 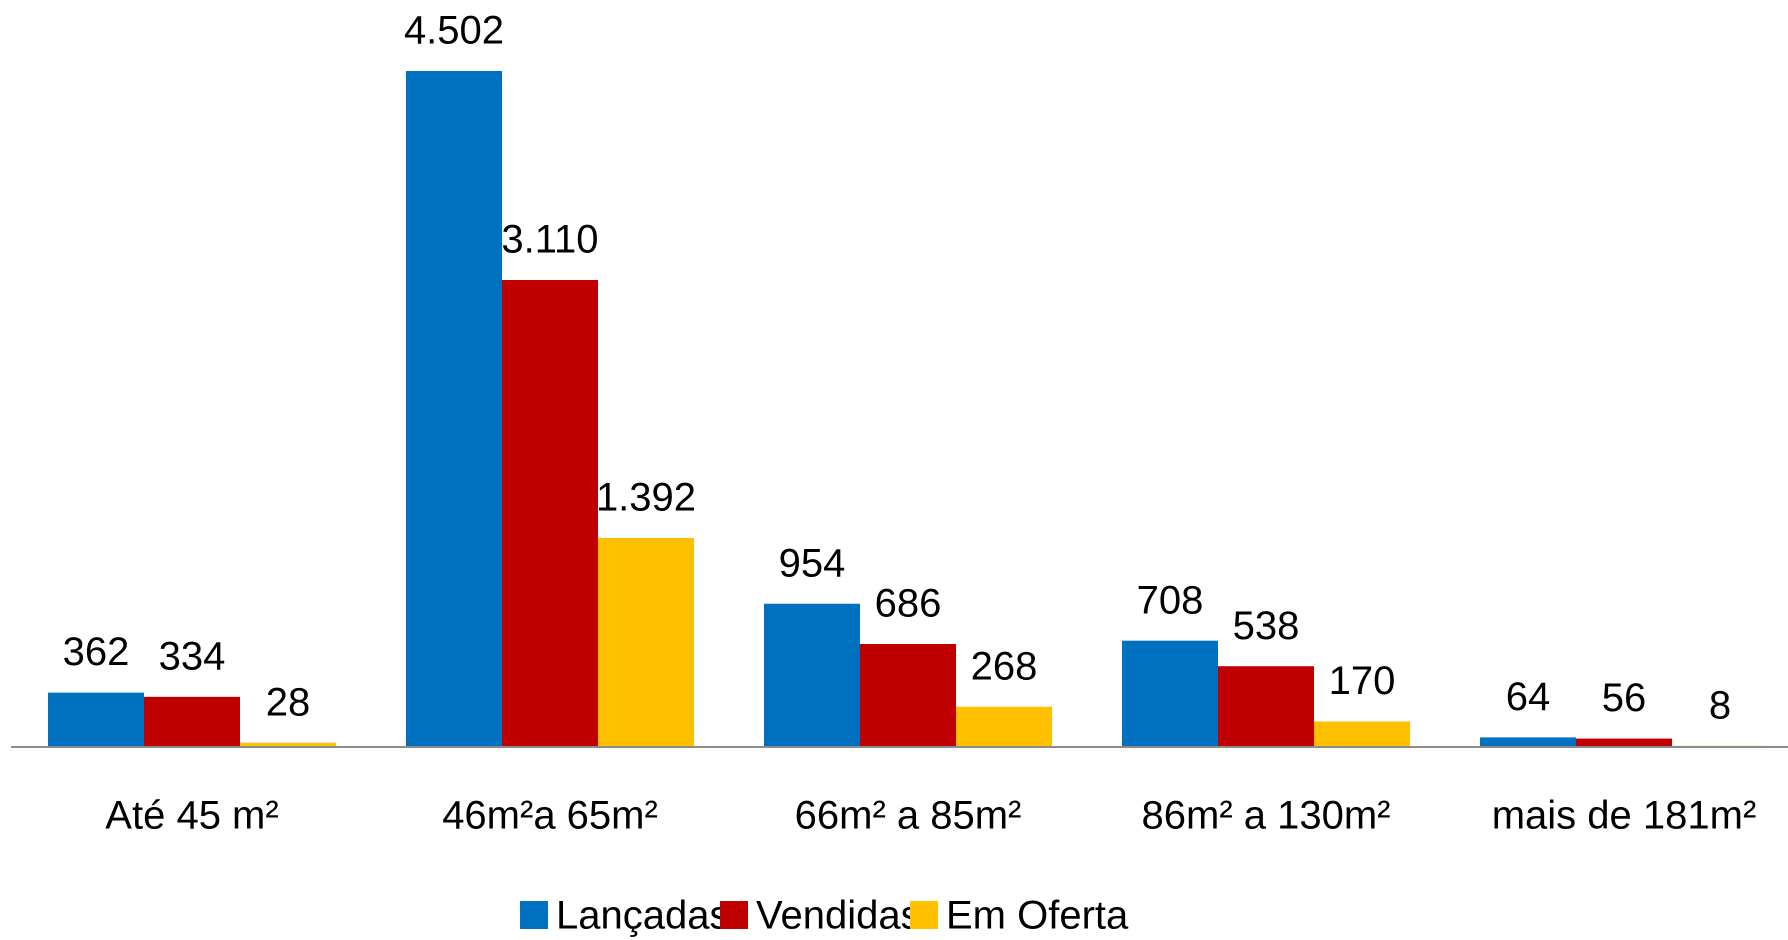 What do you see at coordinates (838, 916) in the screenshot?
I see `legend-label: Vendidas` at bounding box center [838, 916].